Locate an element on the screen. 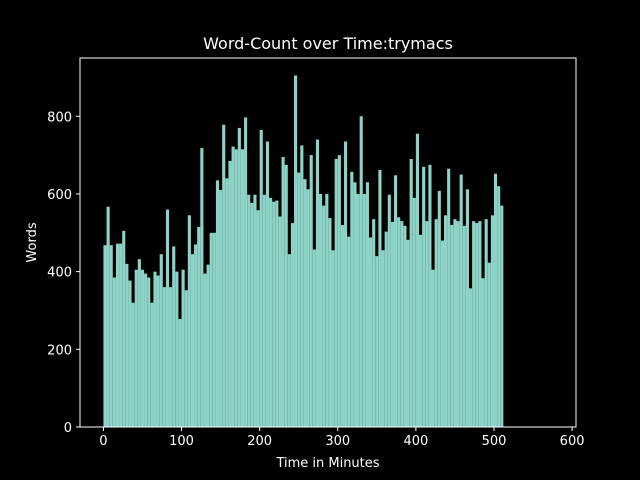  x-tick-label: 400 is located at coordinates (415, 441).